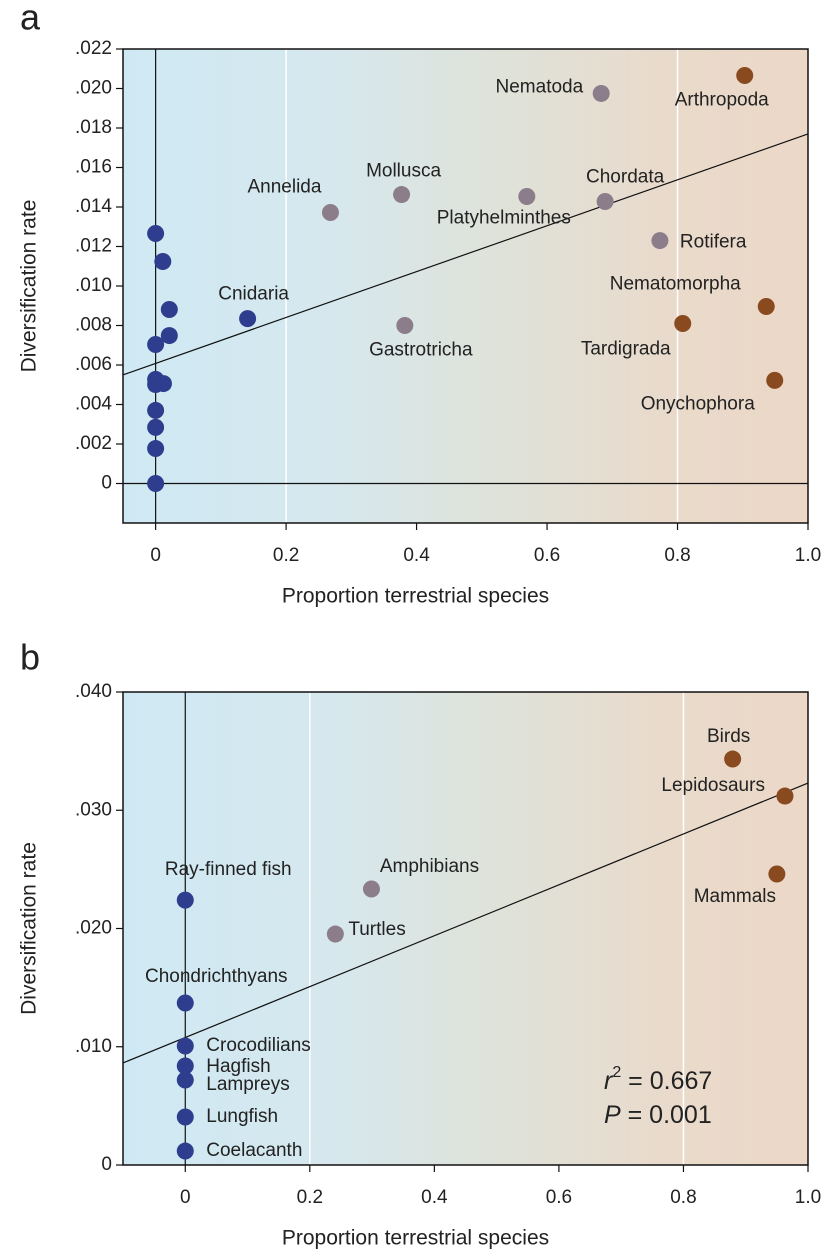 Image resolution: width=830 pixels, height=1251 pixels. What do you see at coordinates (106, 483) in the screenshot?
I see `y-tick-label: 0` at bounding box center [106, 483].